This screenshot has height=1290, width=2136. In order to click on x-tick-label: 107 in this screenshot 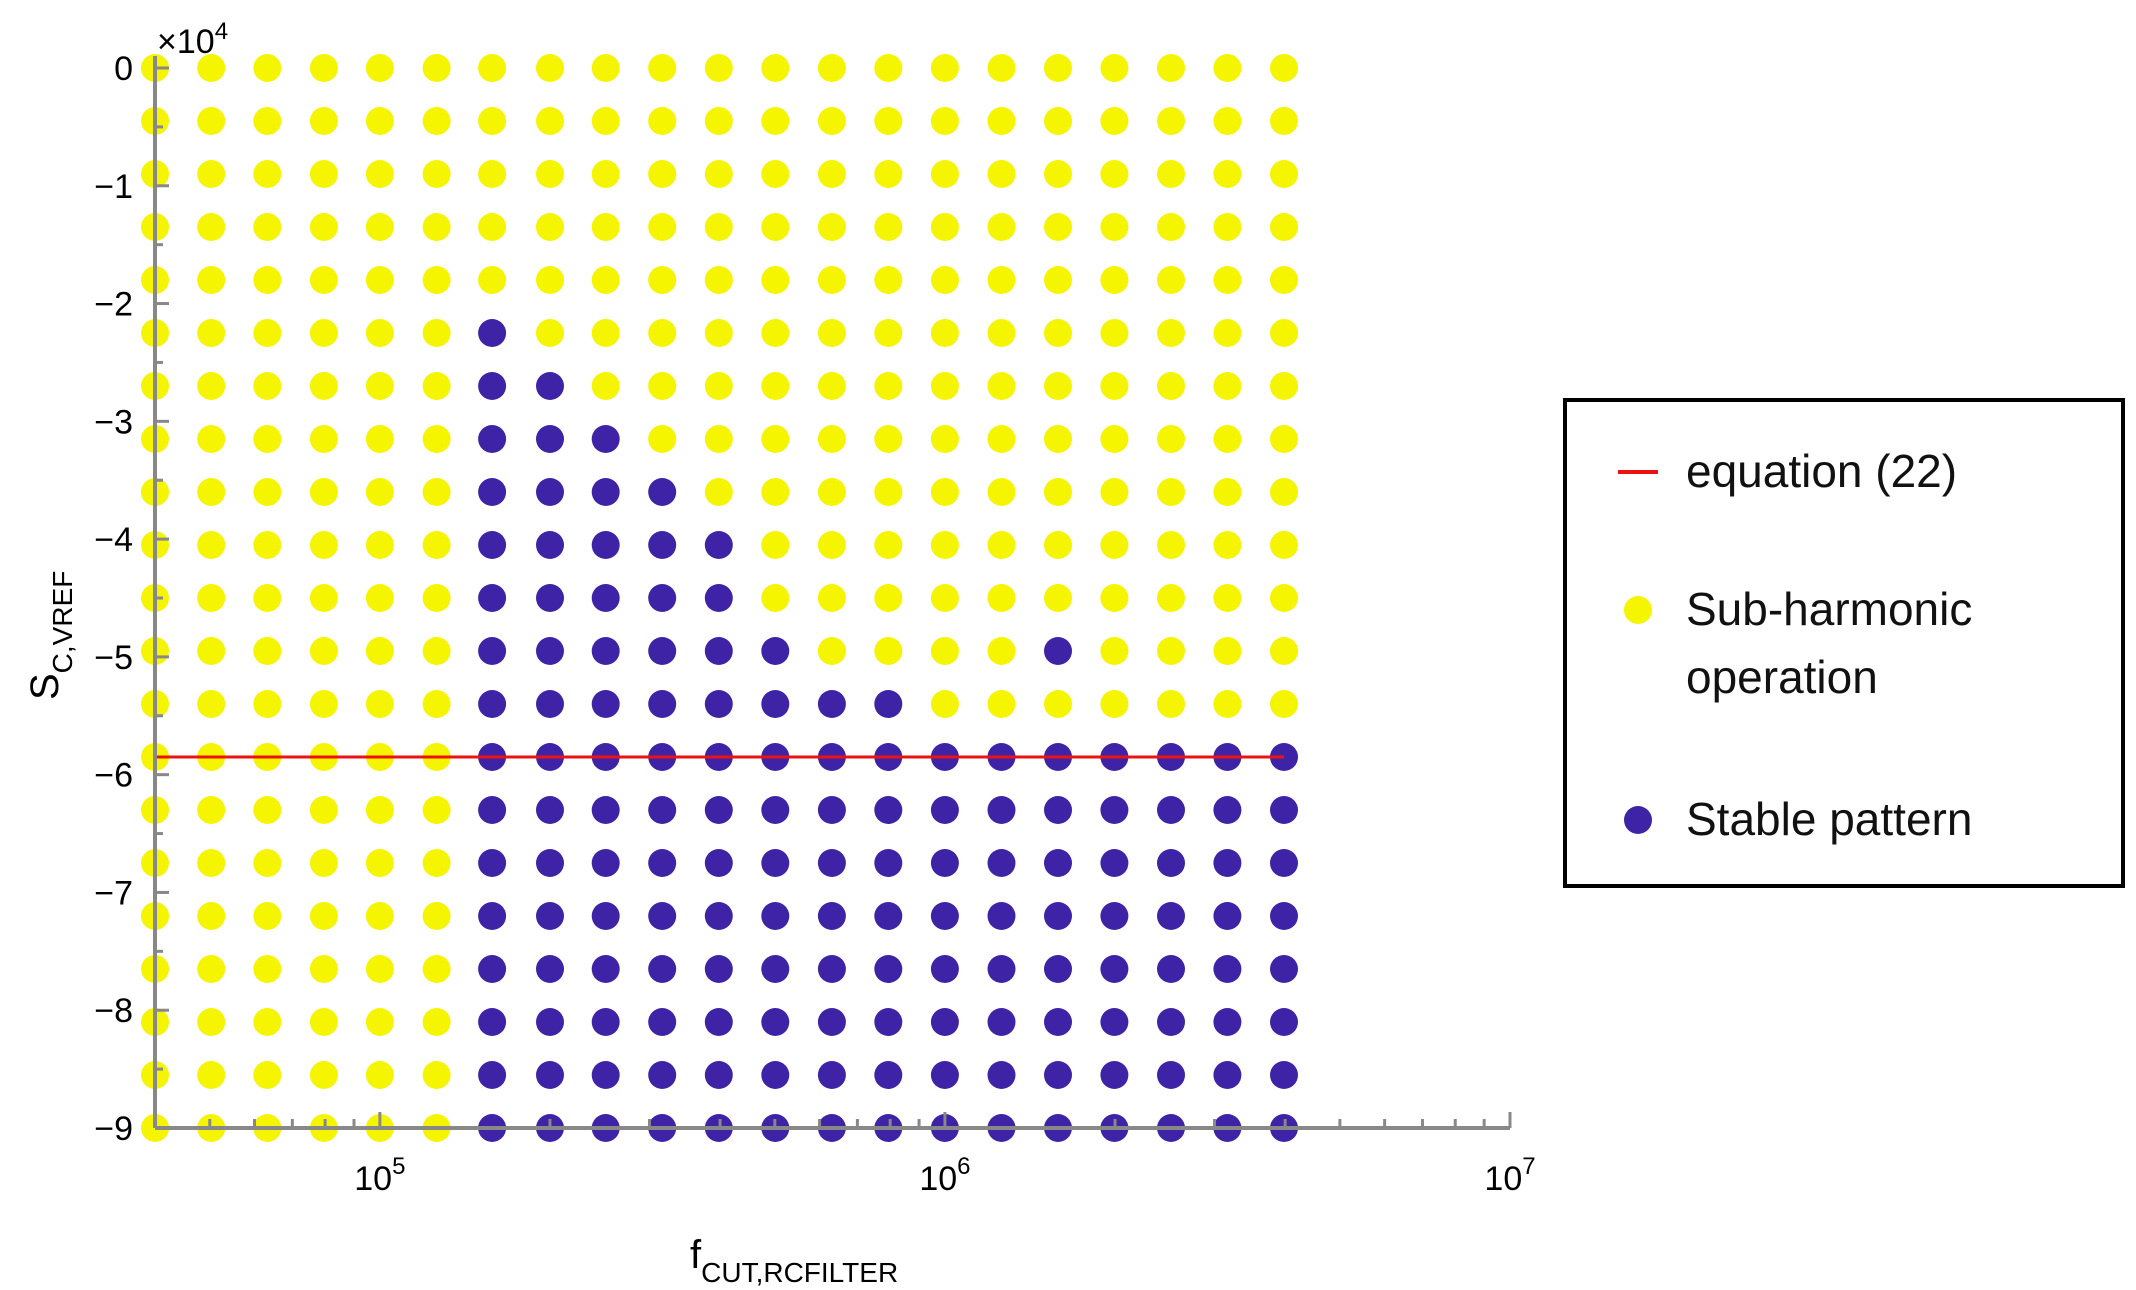, I will do `click(1509, 1175)`.